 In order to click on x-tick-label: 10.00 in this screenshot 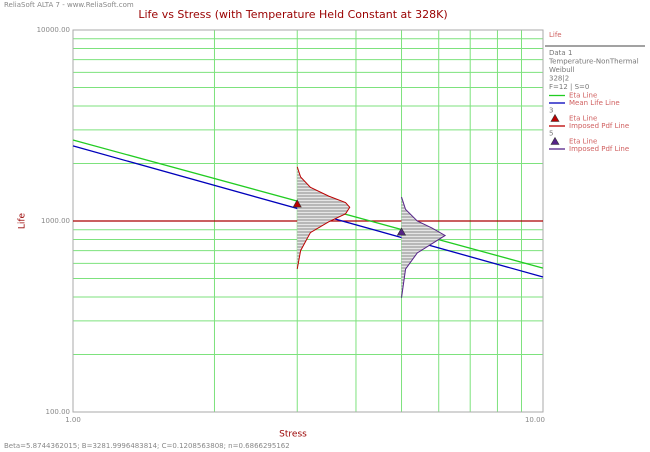, I will do `click(535, 420)`.